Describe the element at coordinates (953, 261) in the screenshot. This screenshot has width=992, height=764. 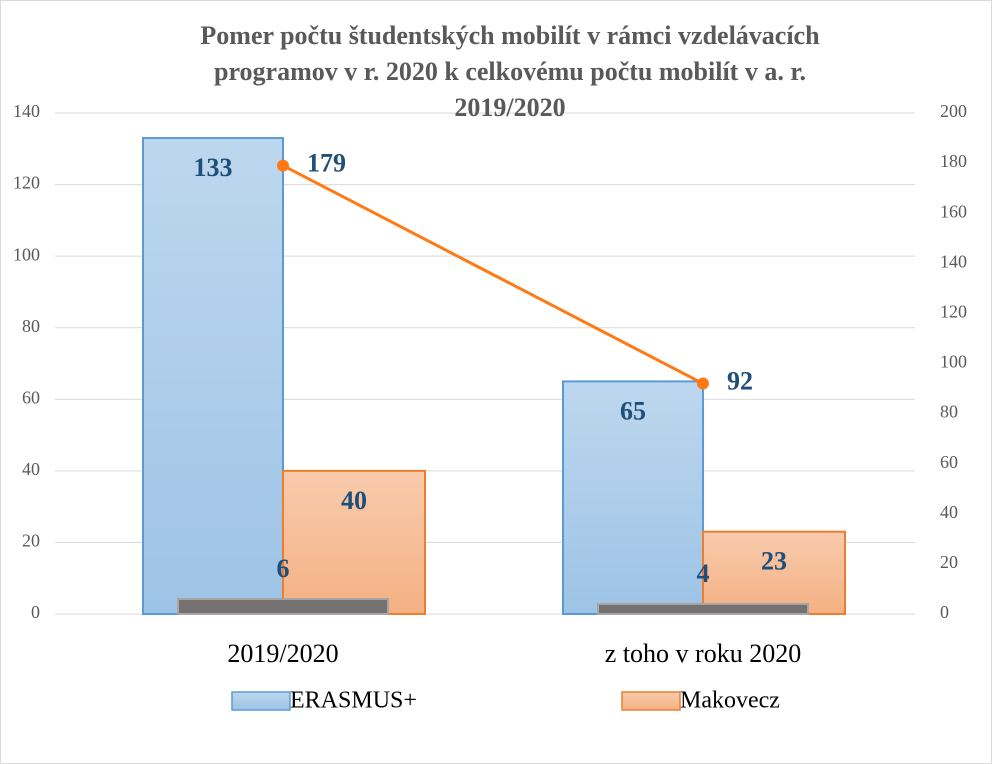
I see `y2-tick-label: 140` at that location.